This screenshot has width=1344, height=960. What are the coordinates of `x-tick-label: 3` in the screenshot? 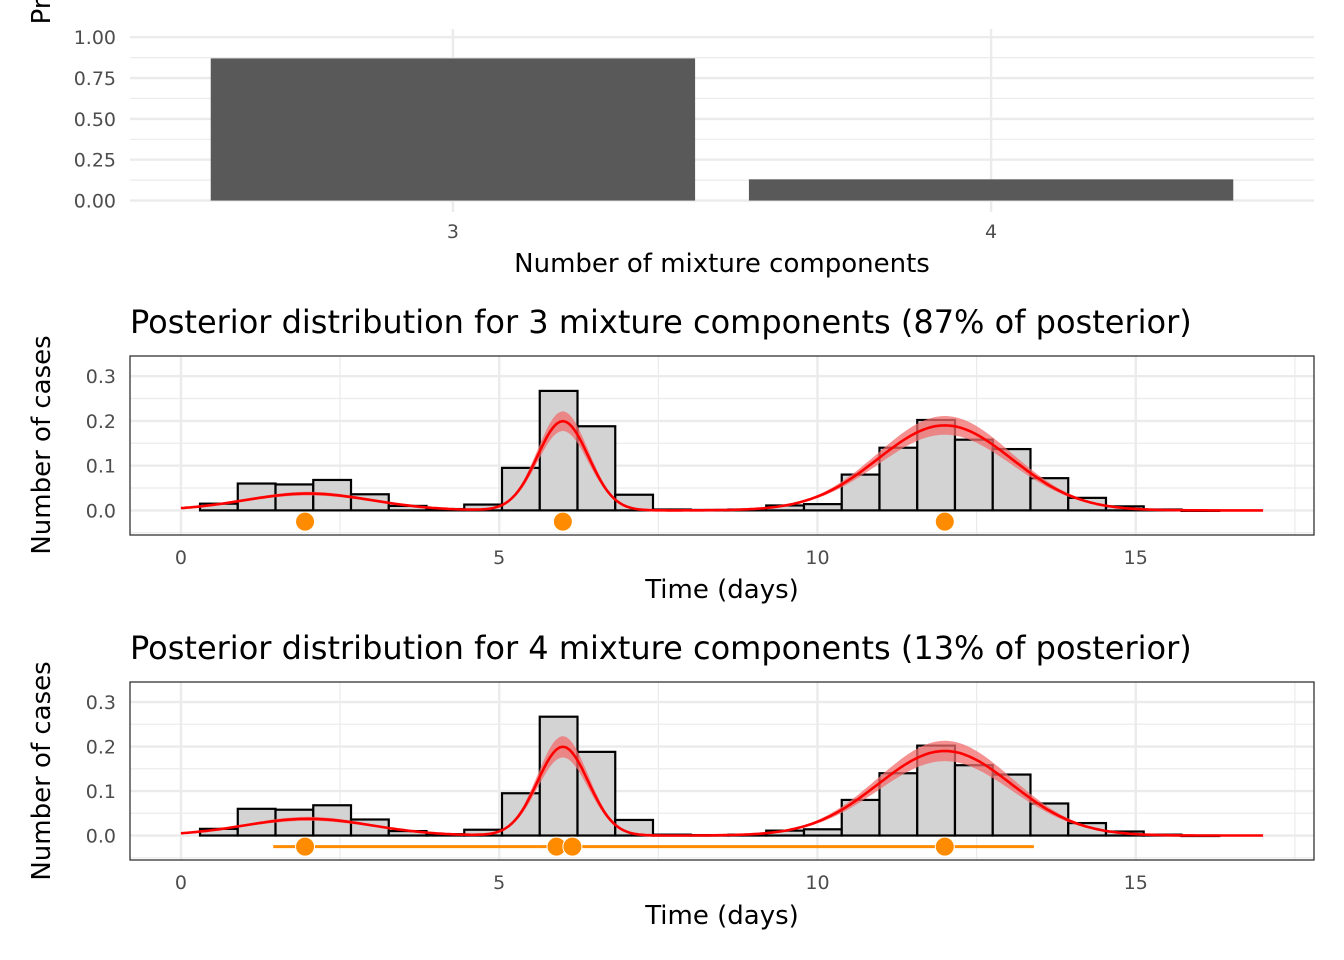 It's located at (453, 232).